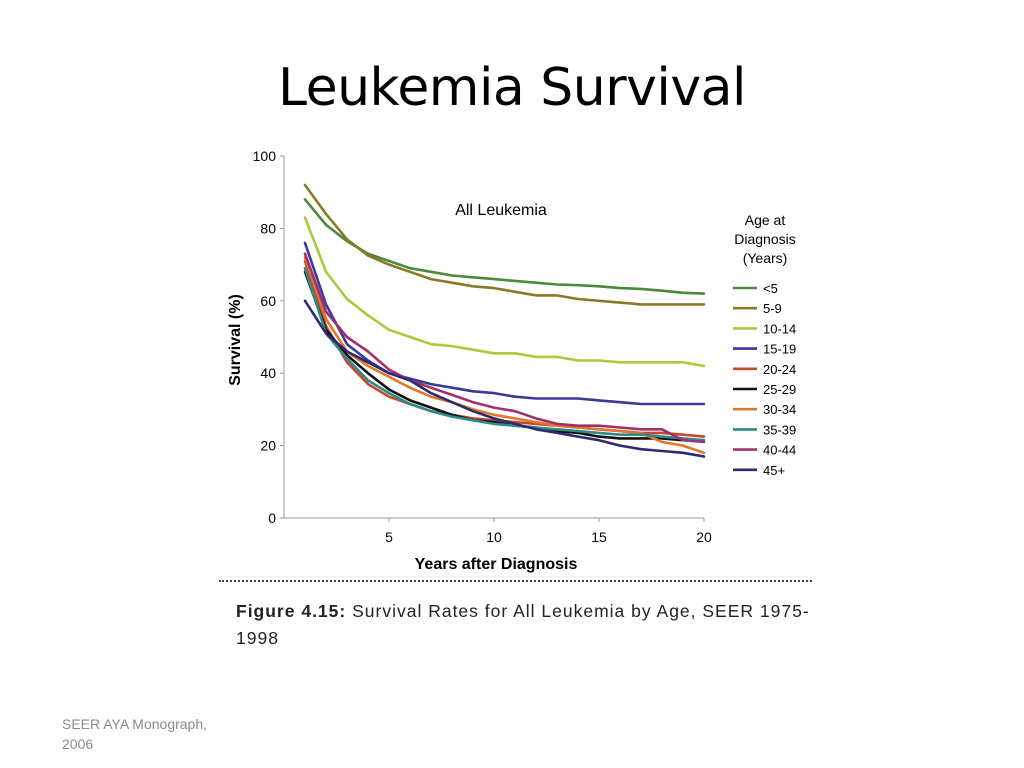  Describe the element at coordinates (599, 537) in the screenshot. I see `x-tick-label: 15` at that location.